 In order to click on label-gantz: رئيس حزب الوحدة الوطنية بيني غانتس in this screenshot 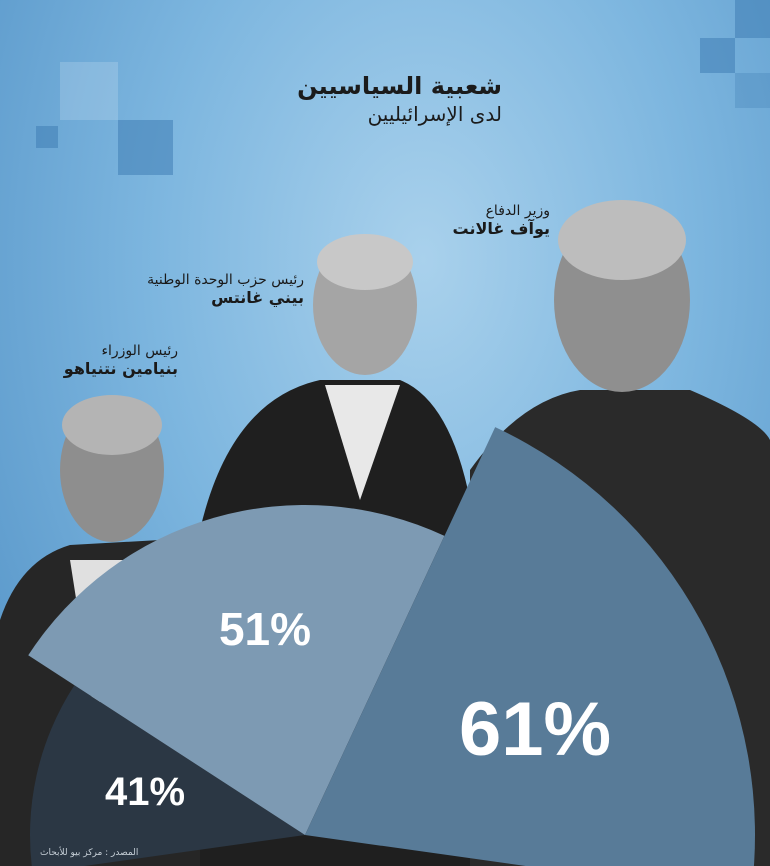, I will do `click(192, 289)`.